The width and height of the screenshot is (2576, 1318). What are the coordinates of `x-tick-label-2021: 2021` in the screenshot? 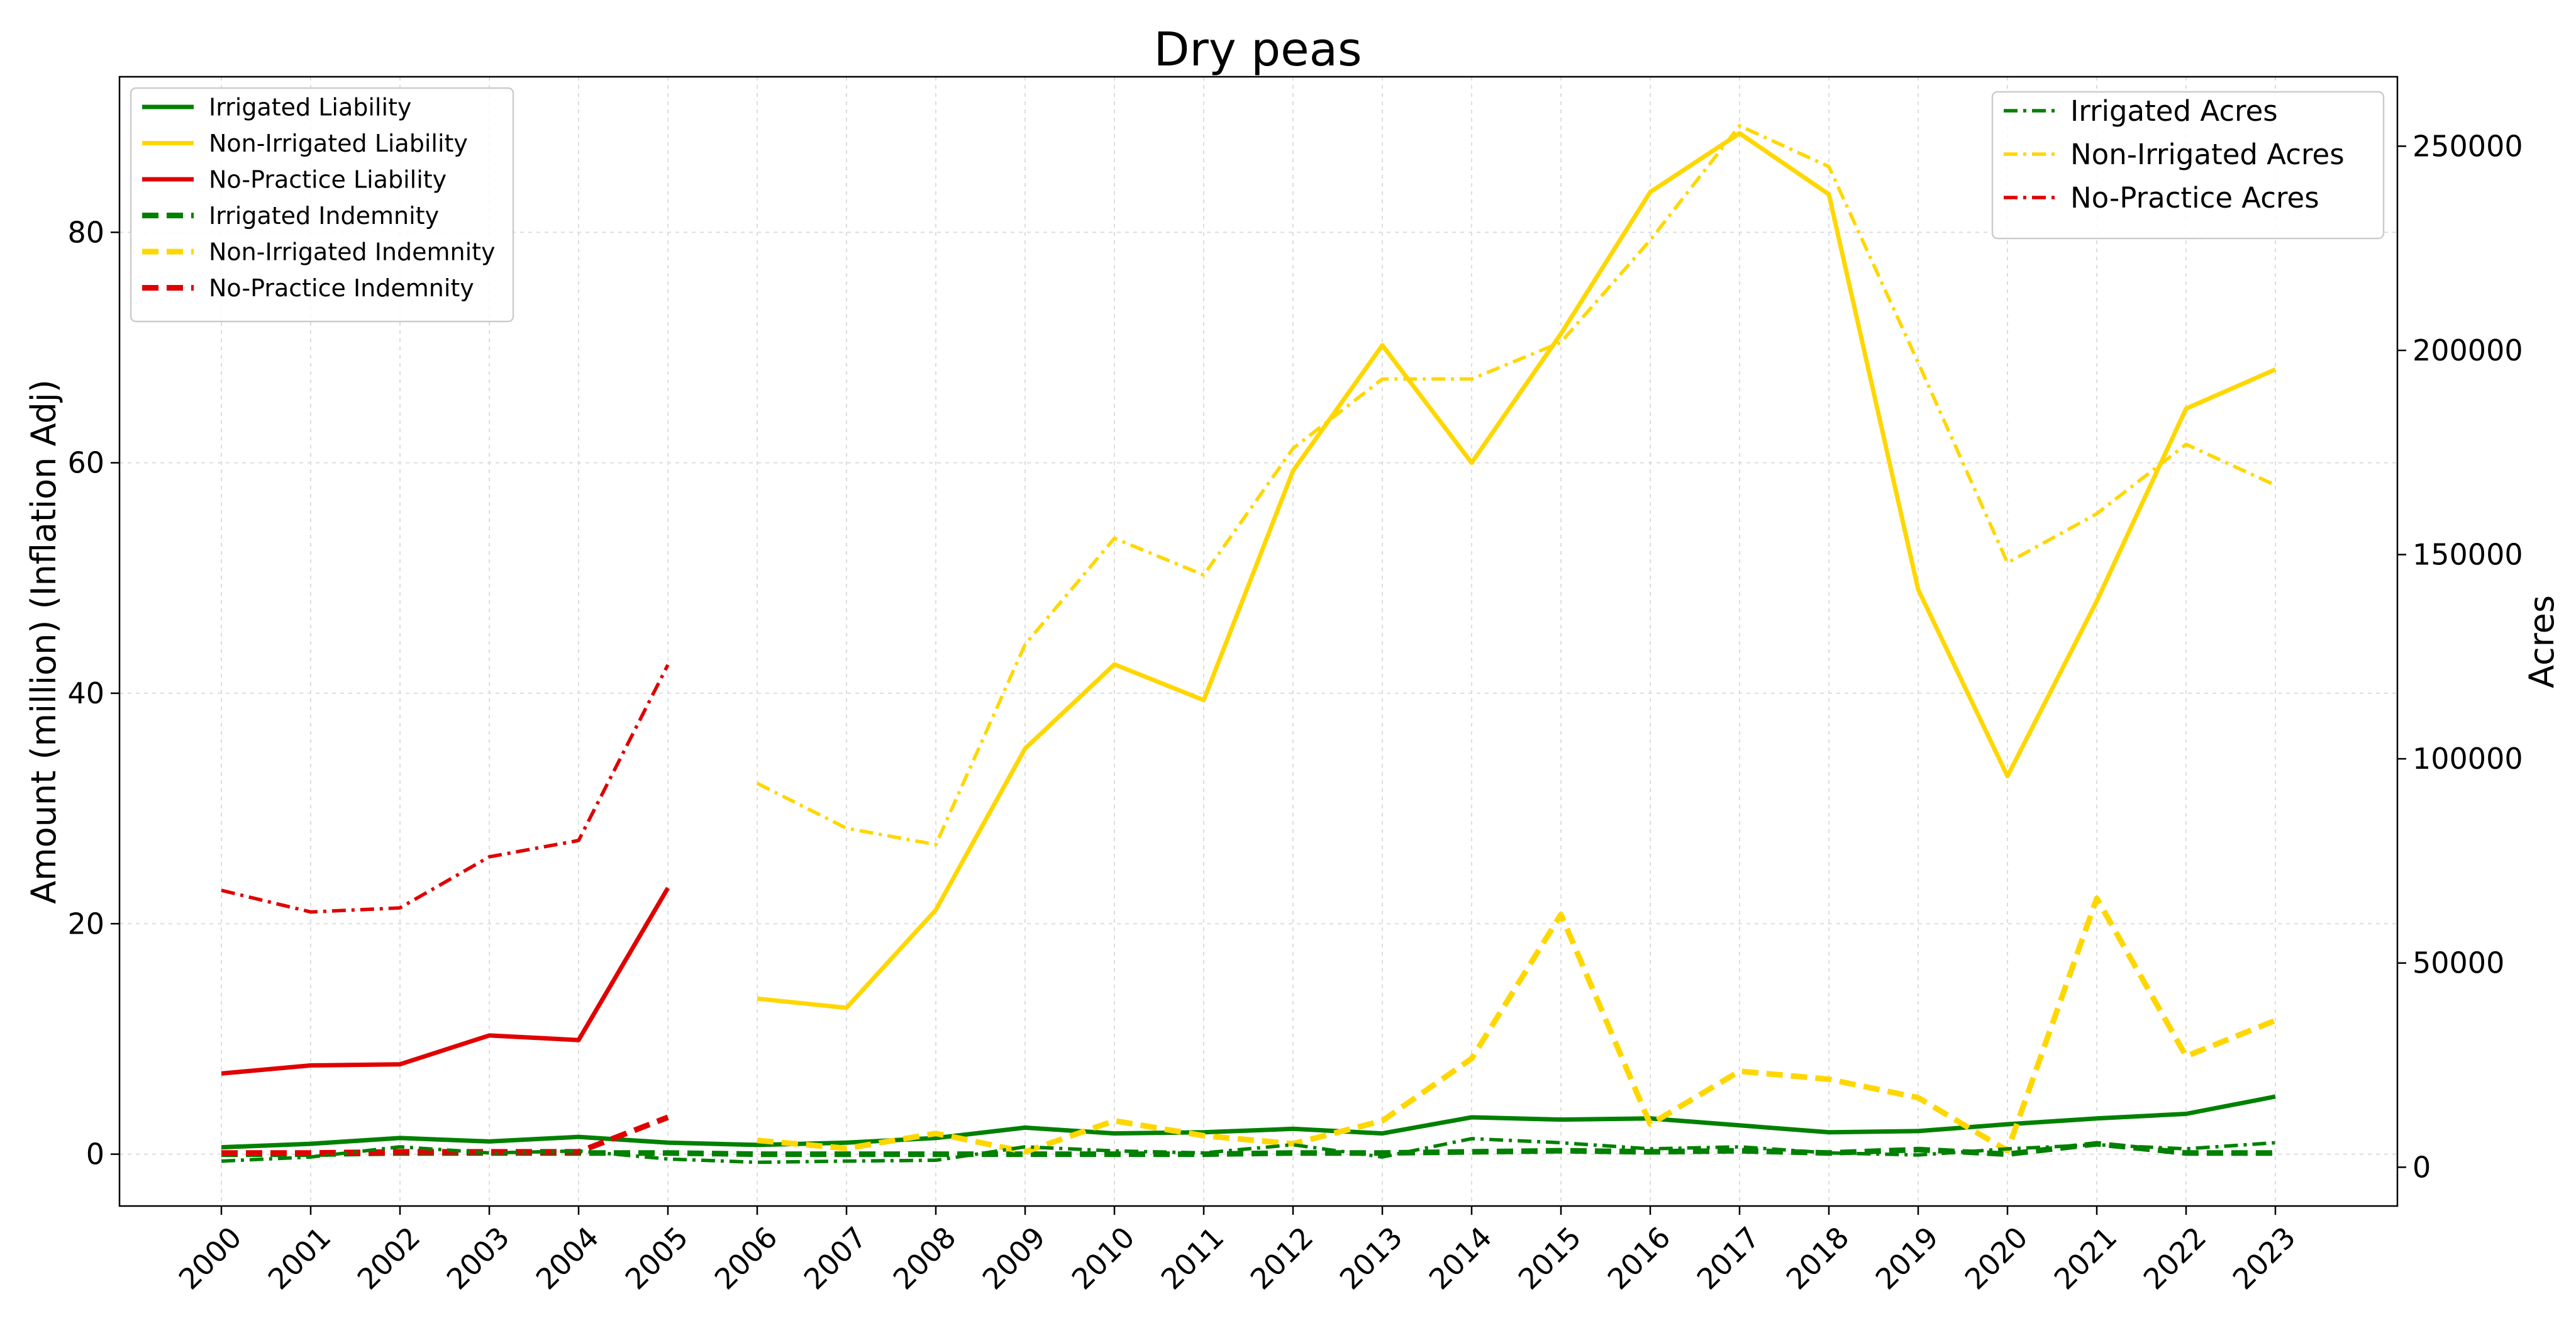 It's located at (2086, 1258).